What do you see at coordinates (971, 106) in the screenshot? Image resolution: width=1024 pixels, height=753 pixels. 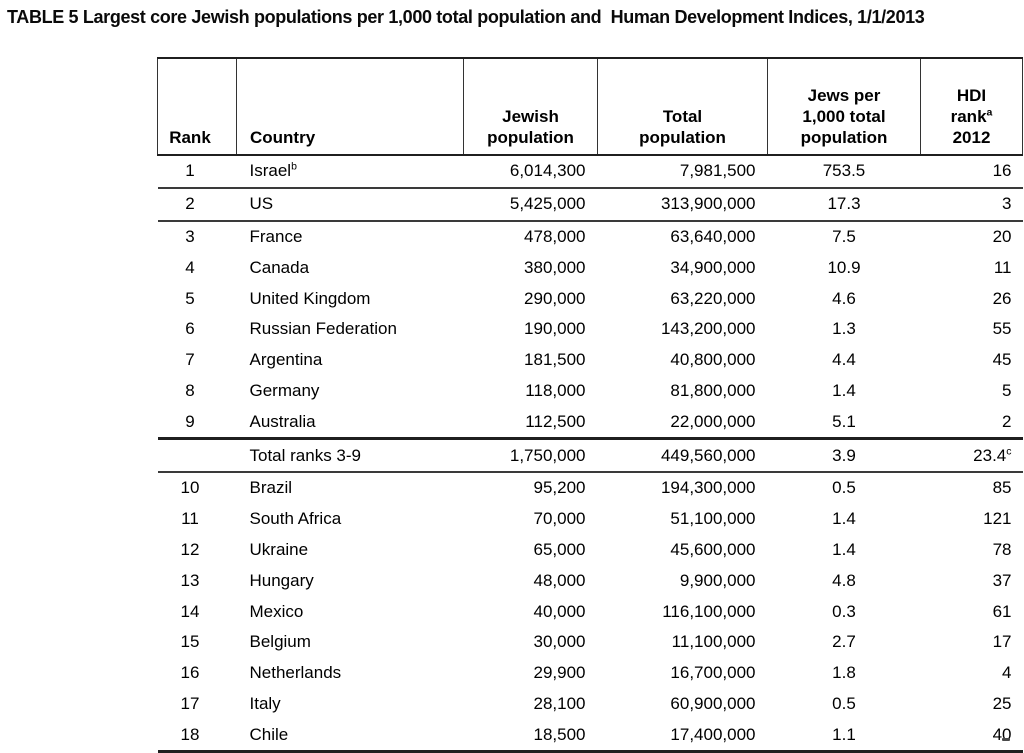 I see `column-header-hdi-rank: HDI ranka 2012` at bounding box center [971, 106].